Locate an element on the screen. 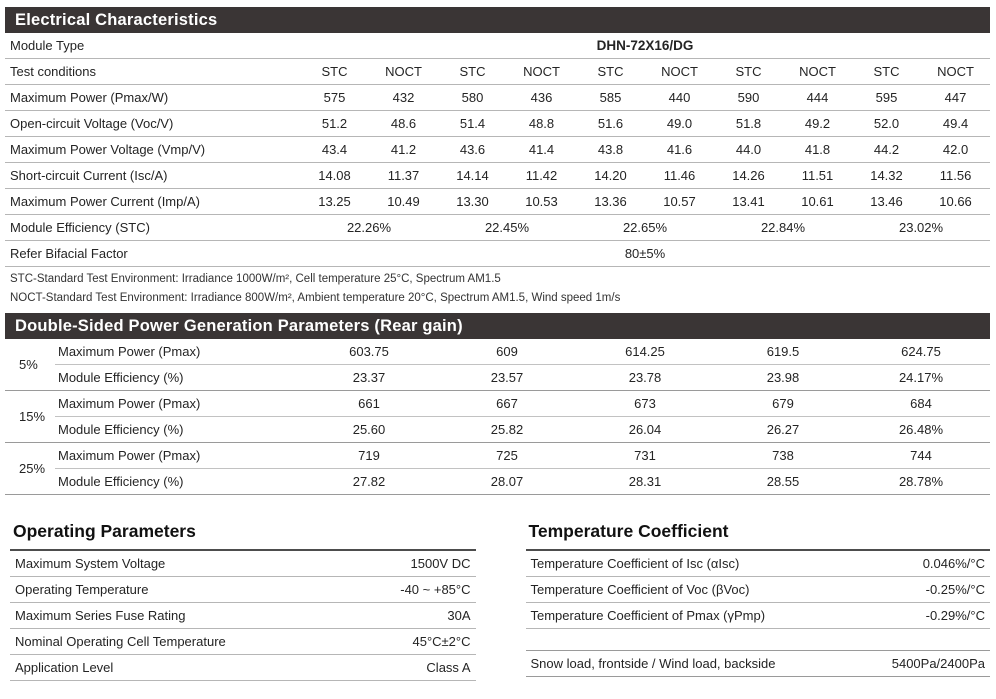 This screenshot has width=996, height=699. cell: 725 is located at coordinates (507, 456).